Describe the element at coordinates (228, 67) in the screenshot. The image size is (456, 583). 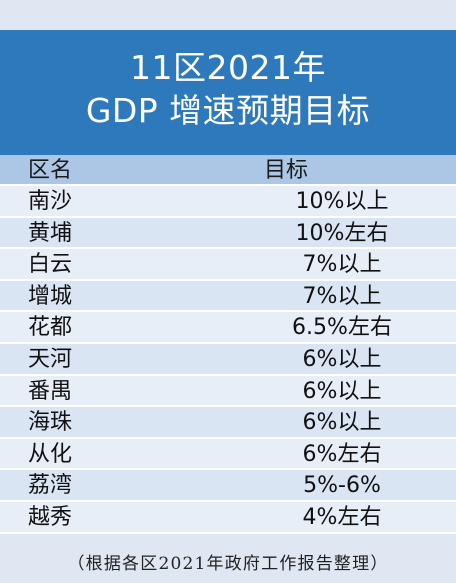
I see `title-line-1: 11区2021年` at that location.